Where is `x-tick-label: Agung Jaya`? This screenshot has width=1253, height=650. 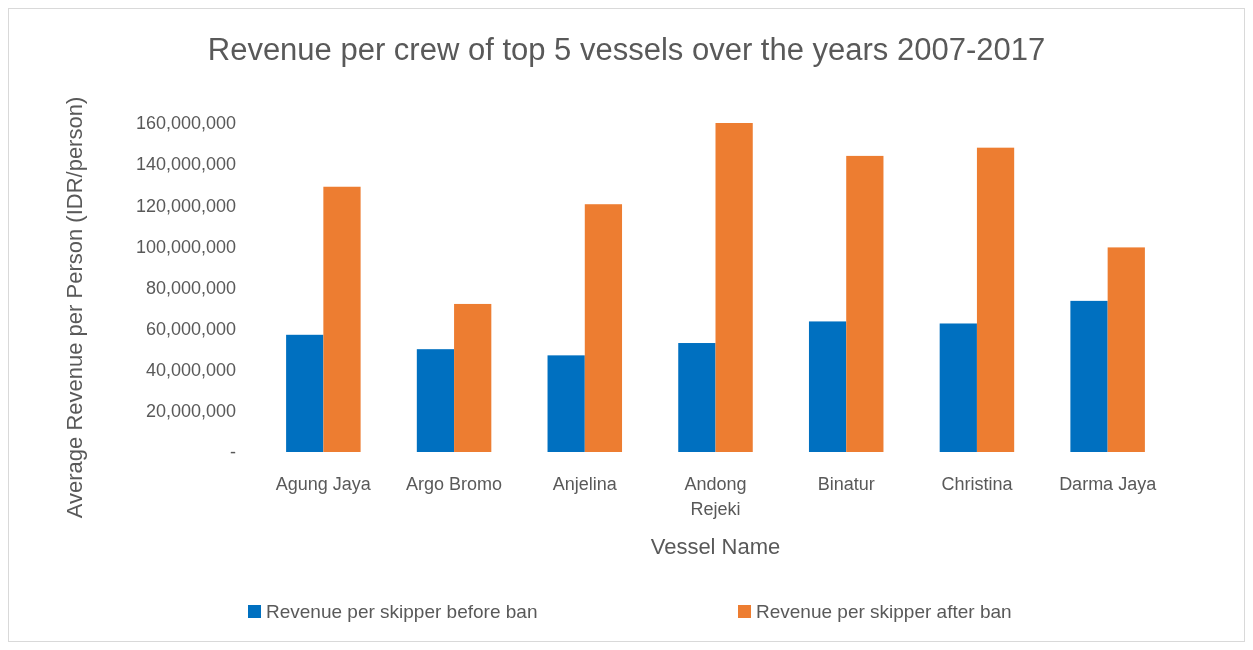 x-tick-label: Agung Jaya is located at coordinates (323, 484).